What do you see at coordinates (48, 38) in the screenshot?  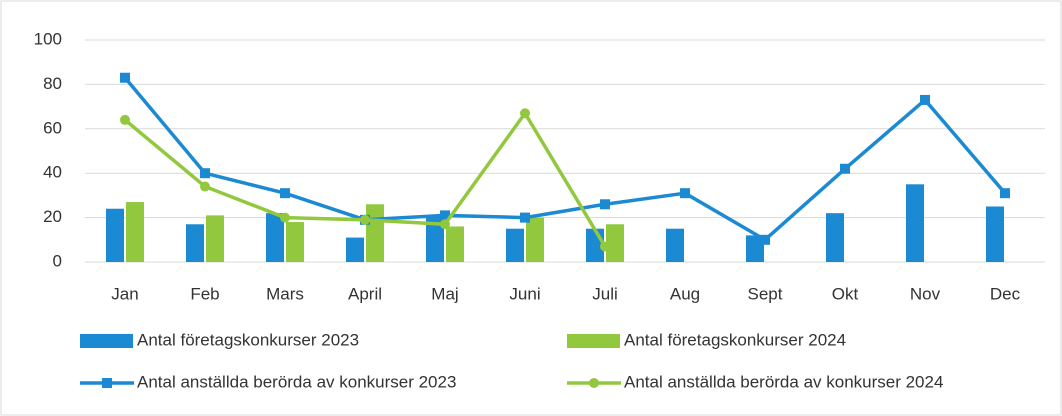 I see `y-tick-label: 100` at bounding box center [48, 38].